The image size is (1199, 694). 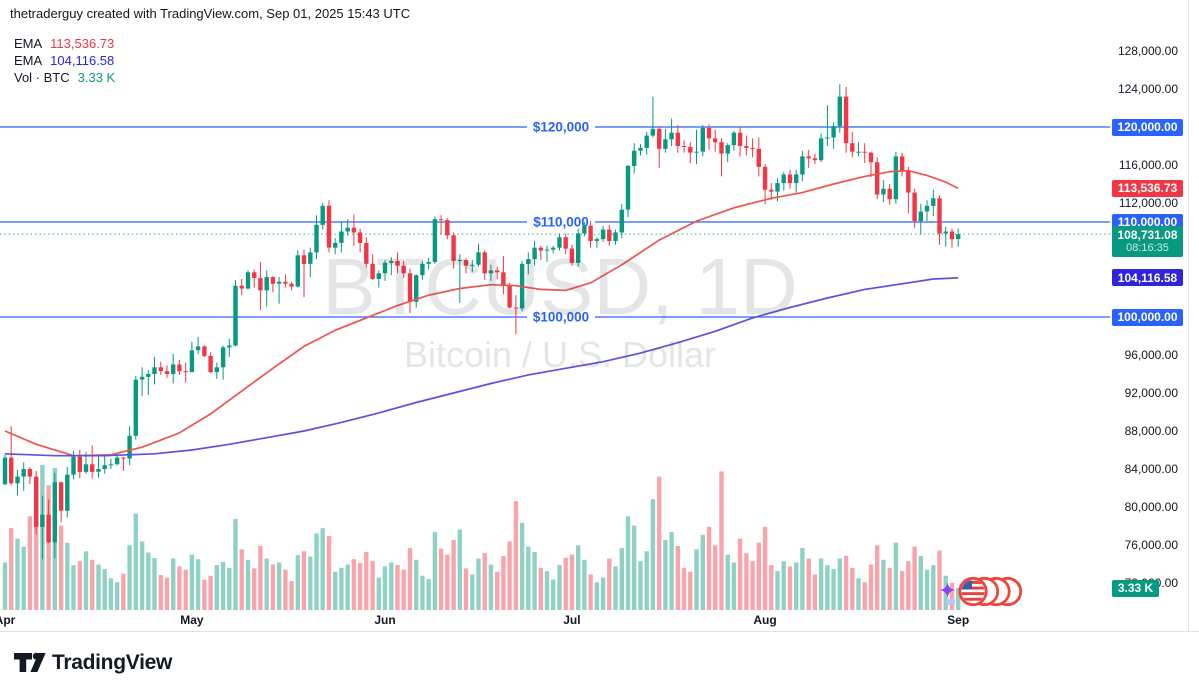 I want to click on level-badge-100k: 100,000.00, so click(x=1147, y=317).